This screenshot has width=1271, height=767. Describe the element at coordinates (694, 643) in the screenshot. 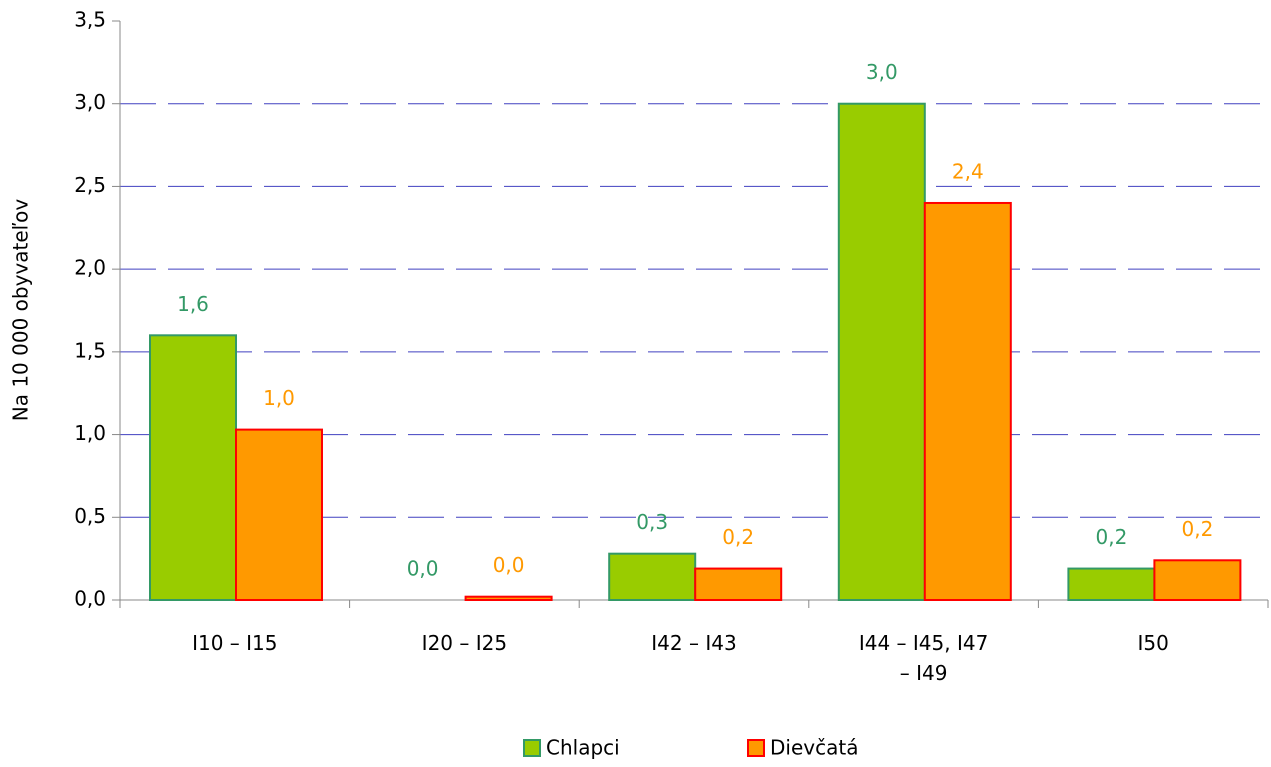

I see `x-tick-label: I42 – I43` at that location.